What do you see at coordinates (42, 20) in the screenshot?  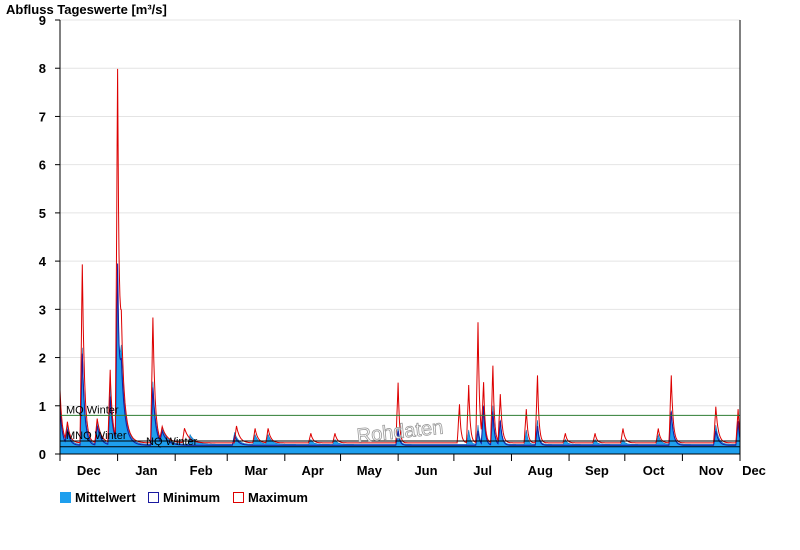 I see `y-tick-label: 9` at bounding box center [42, 20].